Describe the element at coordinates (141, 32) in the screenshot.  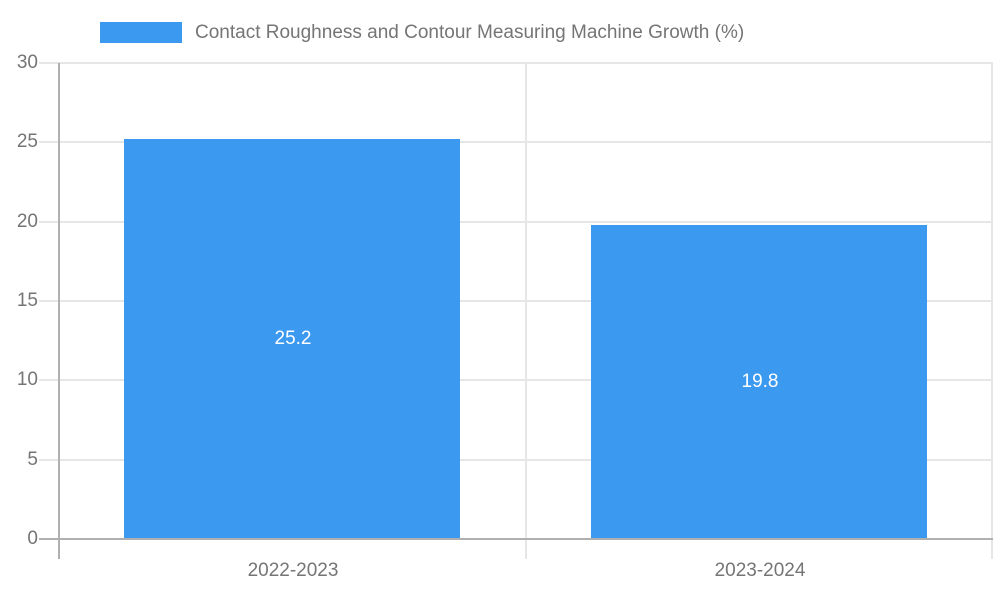
I see `legend-swatch` at that location.